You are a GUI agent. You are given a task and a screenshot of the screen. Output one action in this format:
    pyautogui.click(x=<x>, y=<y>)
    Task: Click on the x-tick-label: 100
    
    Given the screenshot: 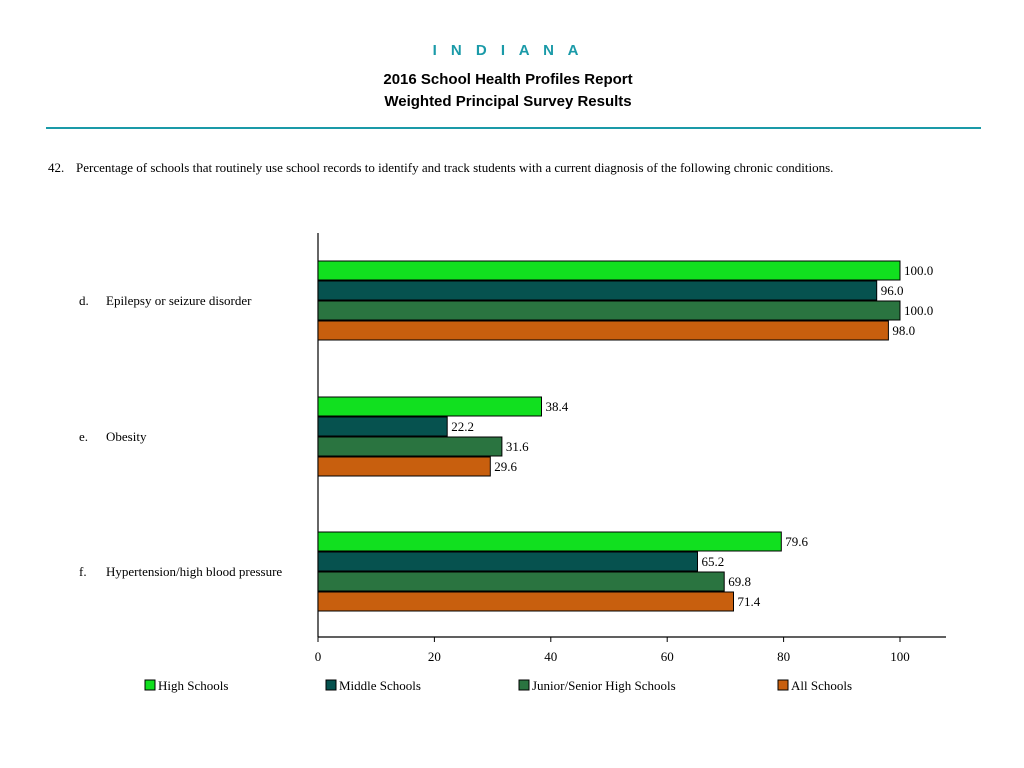 What is the action you would take?
    pyautogui.click(x=900, y=656)
    